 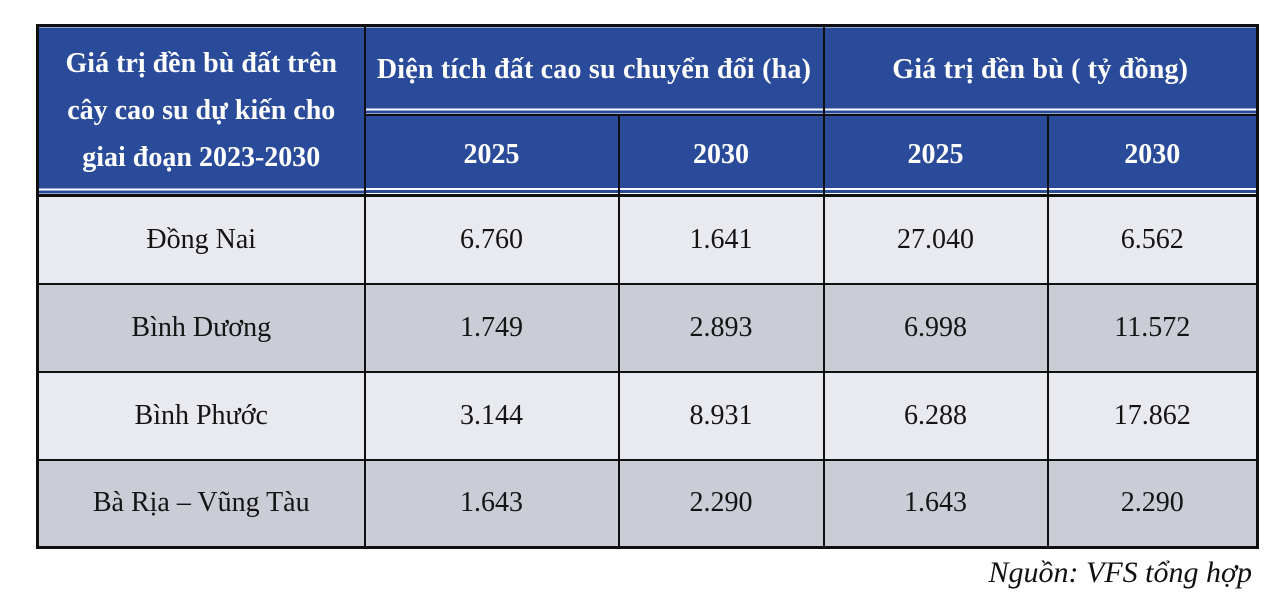 I want to click on value-cell: 27.040, so click(x=935, y=239).